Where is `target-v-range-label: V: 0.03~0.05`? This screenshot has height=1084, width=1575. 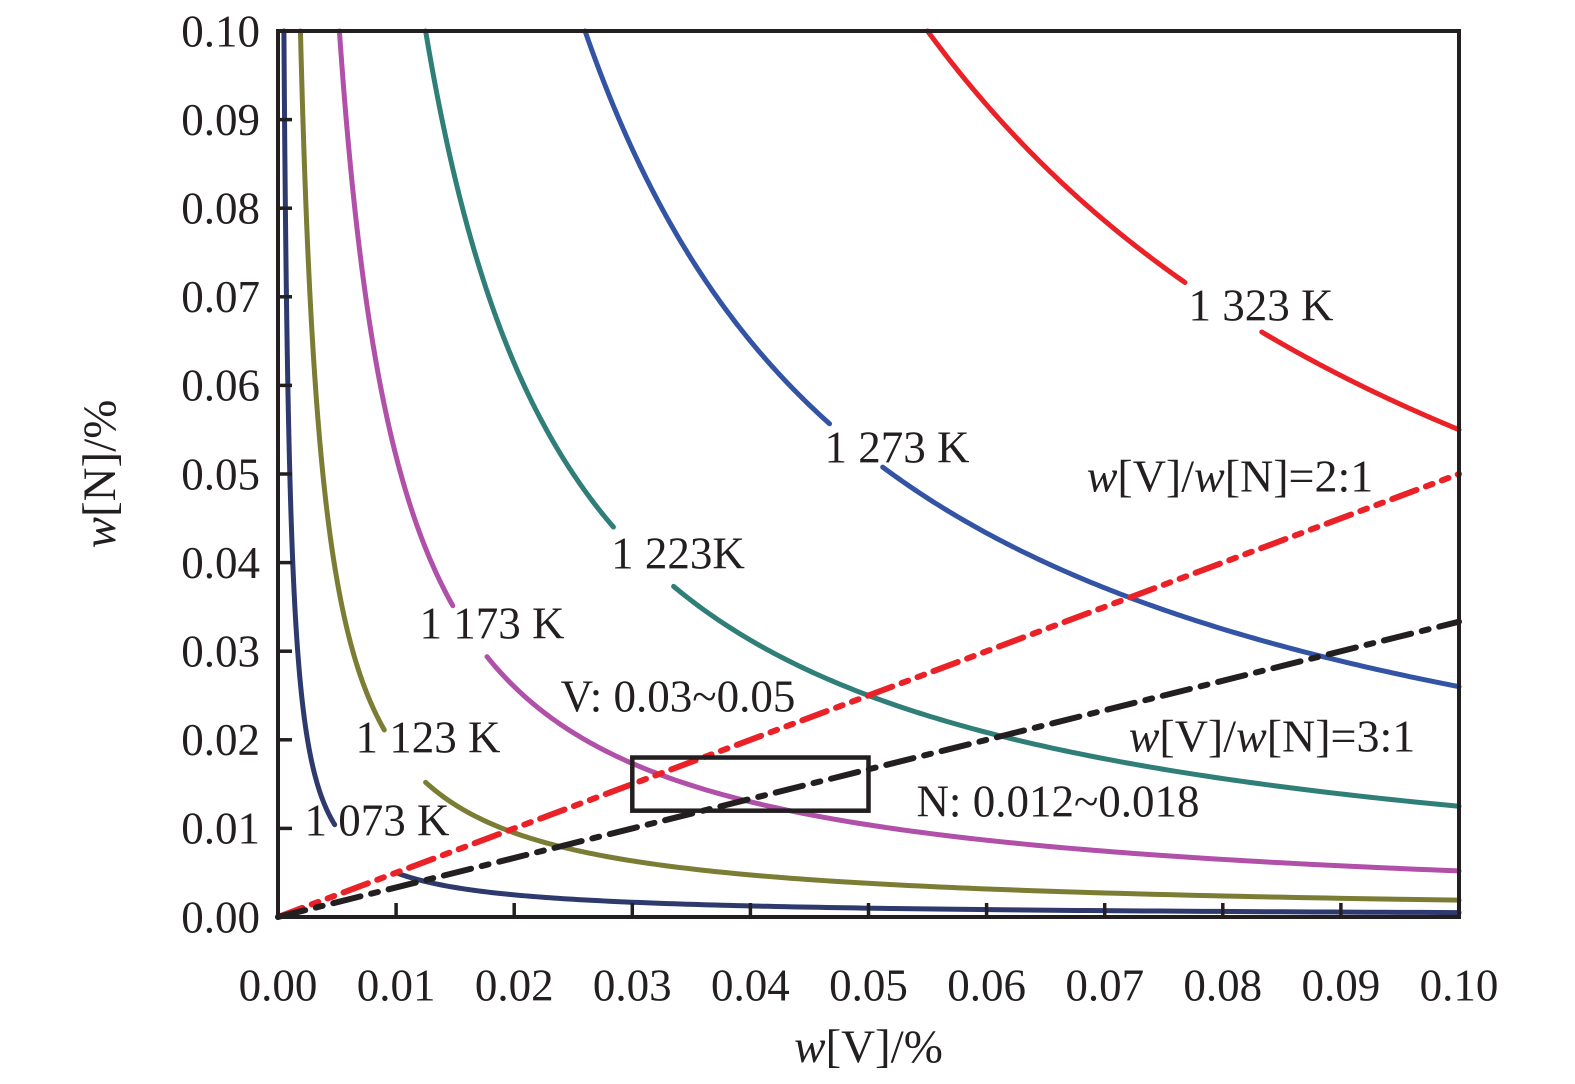 target-v-range-label: V: 0.03~0.05 is located at coordinates (678, 696).